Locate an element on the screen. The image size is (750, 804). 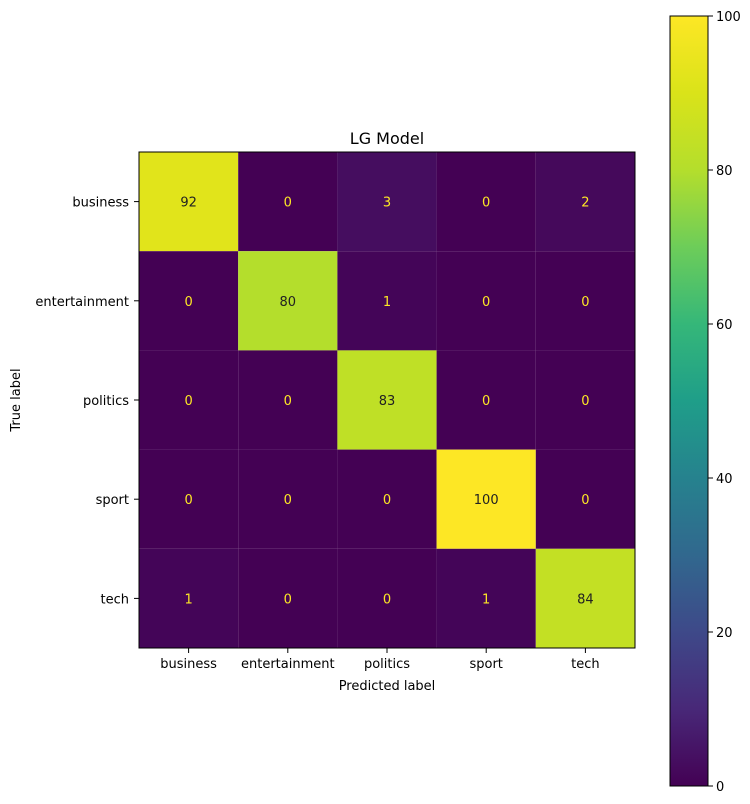
x-tick-label: entertainment is located at coordinates (288, 664).